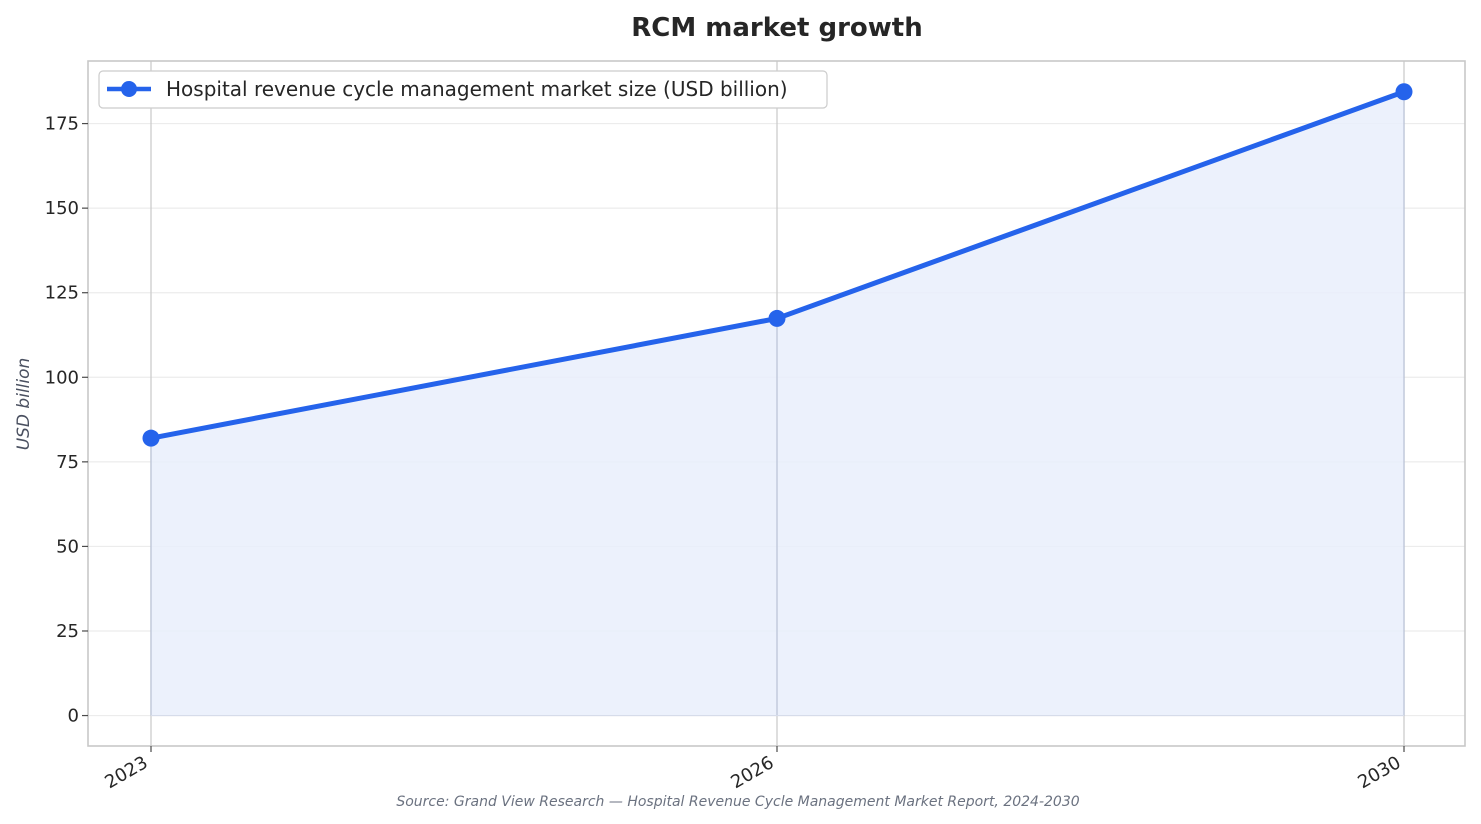 The height and width of the screenshot is (824, 1481). What do you see at coordinates (776, 28) in the screenshot?
I see `chart-title: RCM market growth` at bounding box center [776, 28].